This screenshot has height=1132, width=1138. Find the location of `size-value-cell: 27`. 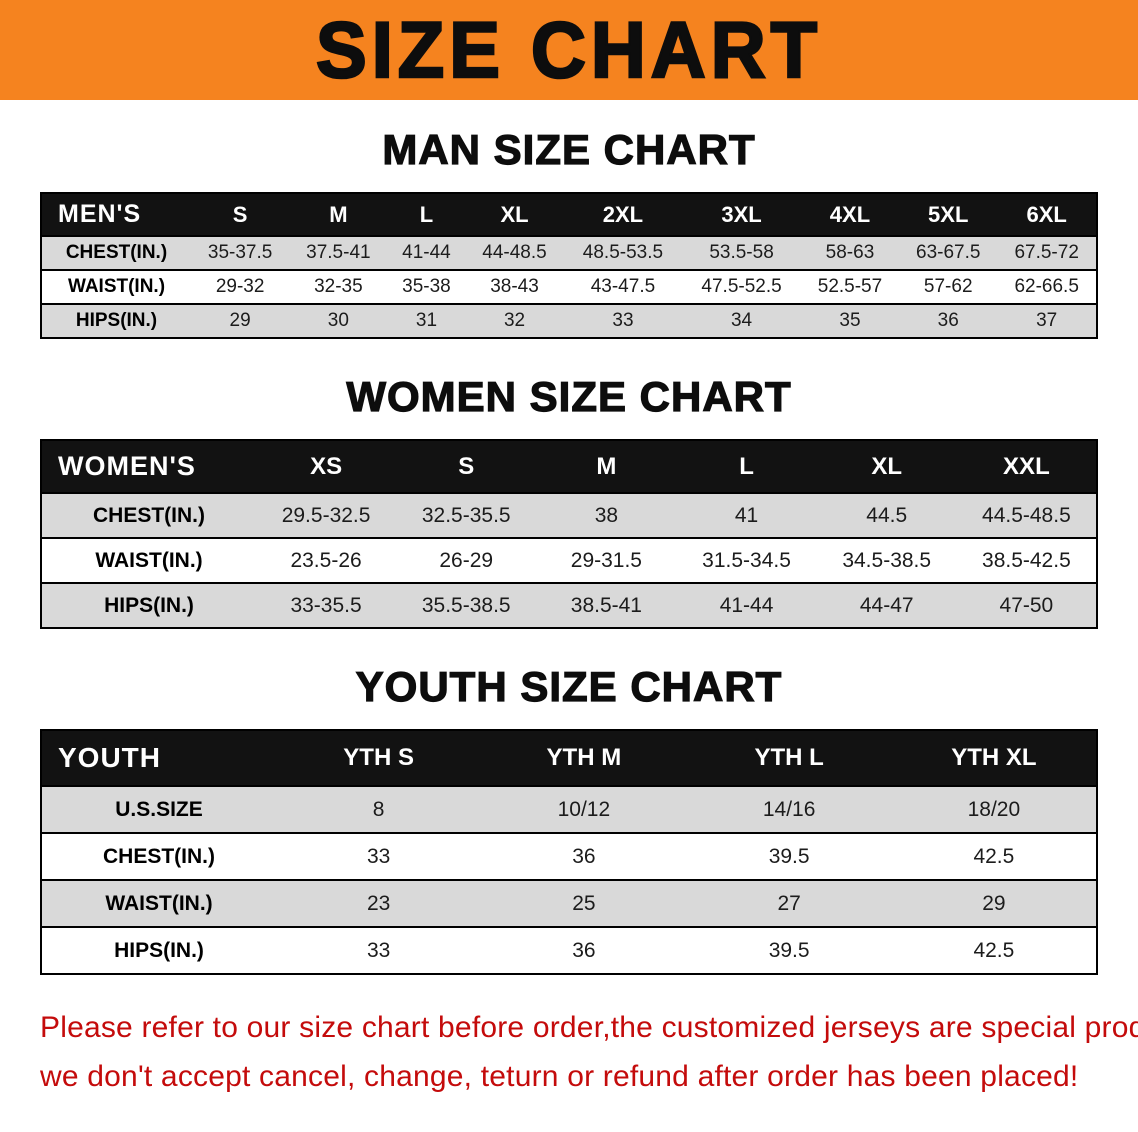

size-value-cell: 27 is located at coordinates (789, 903).